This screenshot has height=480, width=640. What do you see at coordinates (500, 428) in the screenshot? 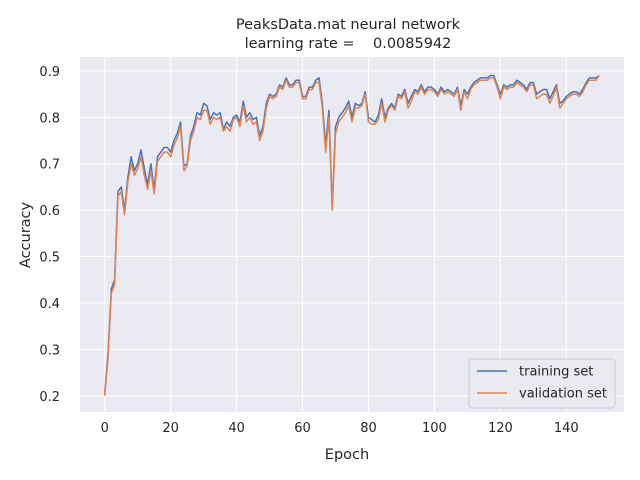
I see `x-tick-label: 120` at bounding box center [500, 428].